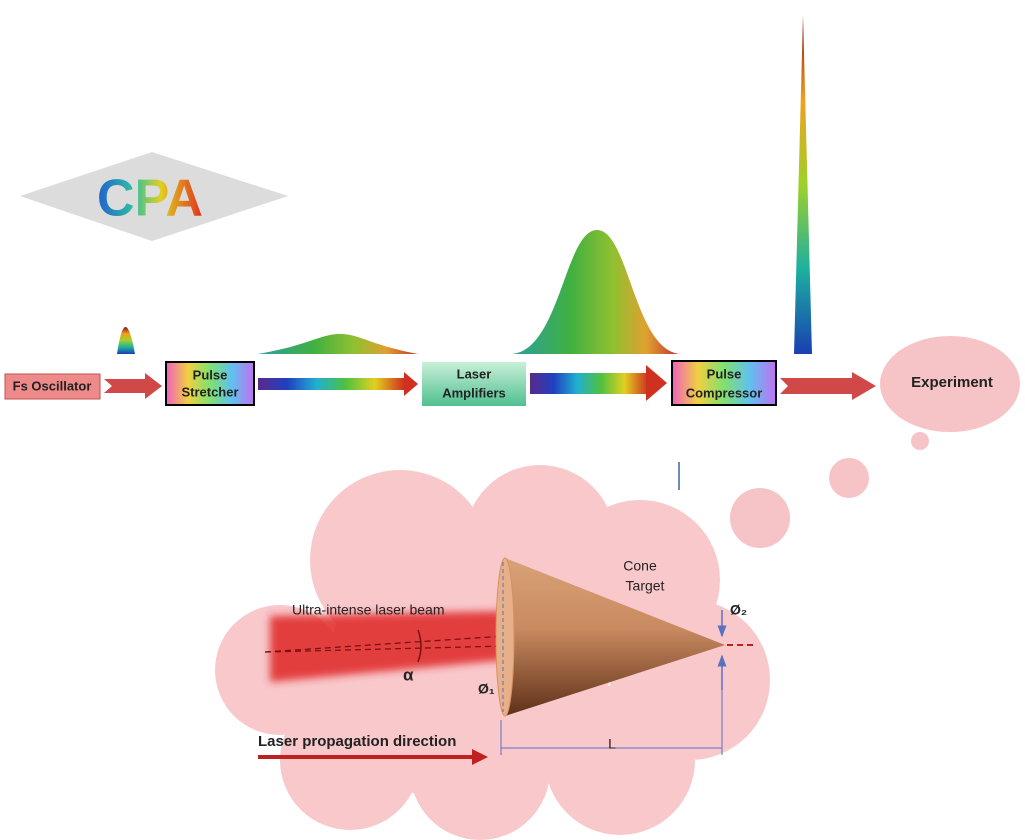 This screenshot has width=1025, height=840. I want to click on diameter-1-label: Ø₁, so click(486, 689).